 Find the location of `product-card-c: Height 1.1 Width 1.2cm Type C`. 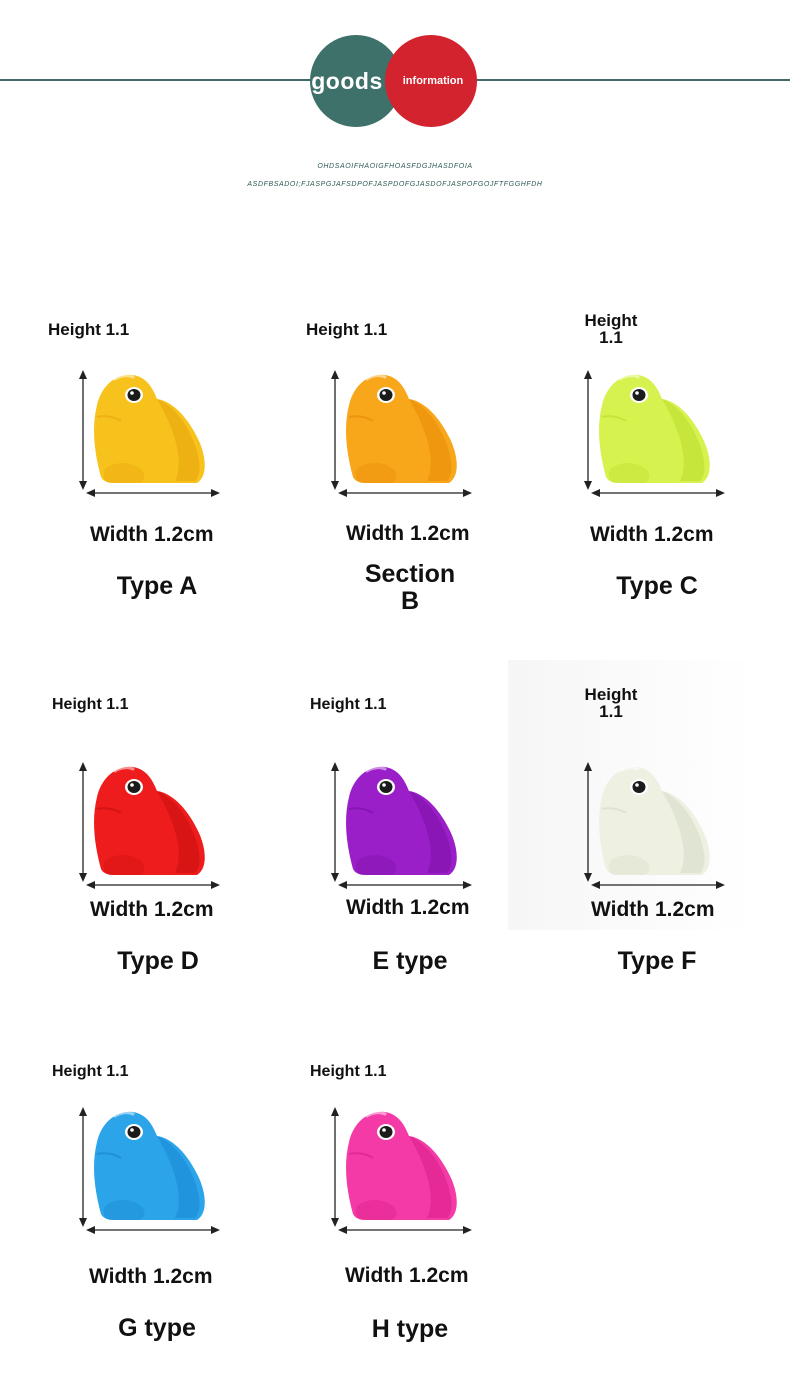

product-card-c: Height 1.1 Width 1.2cm Type C is located at coordinates (665, 465).